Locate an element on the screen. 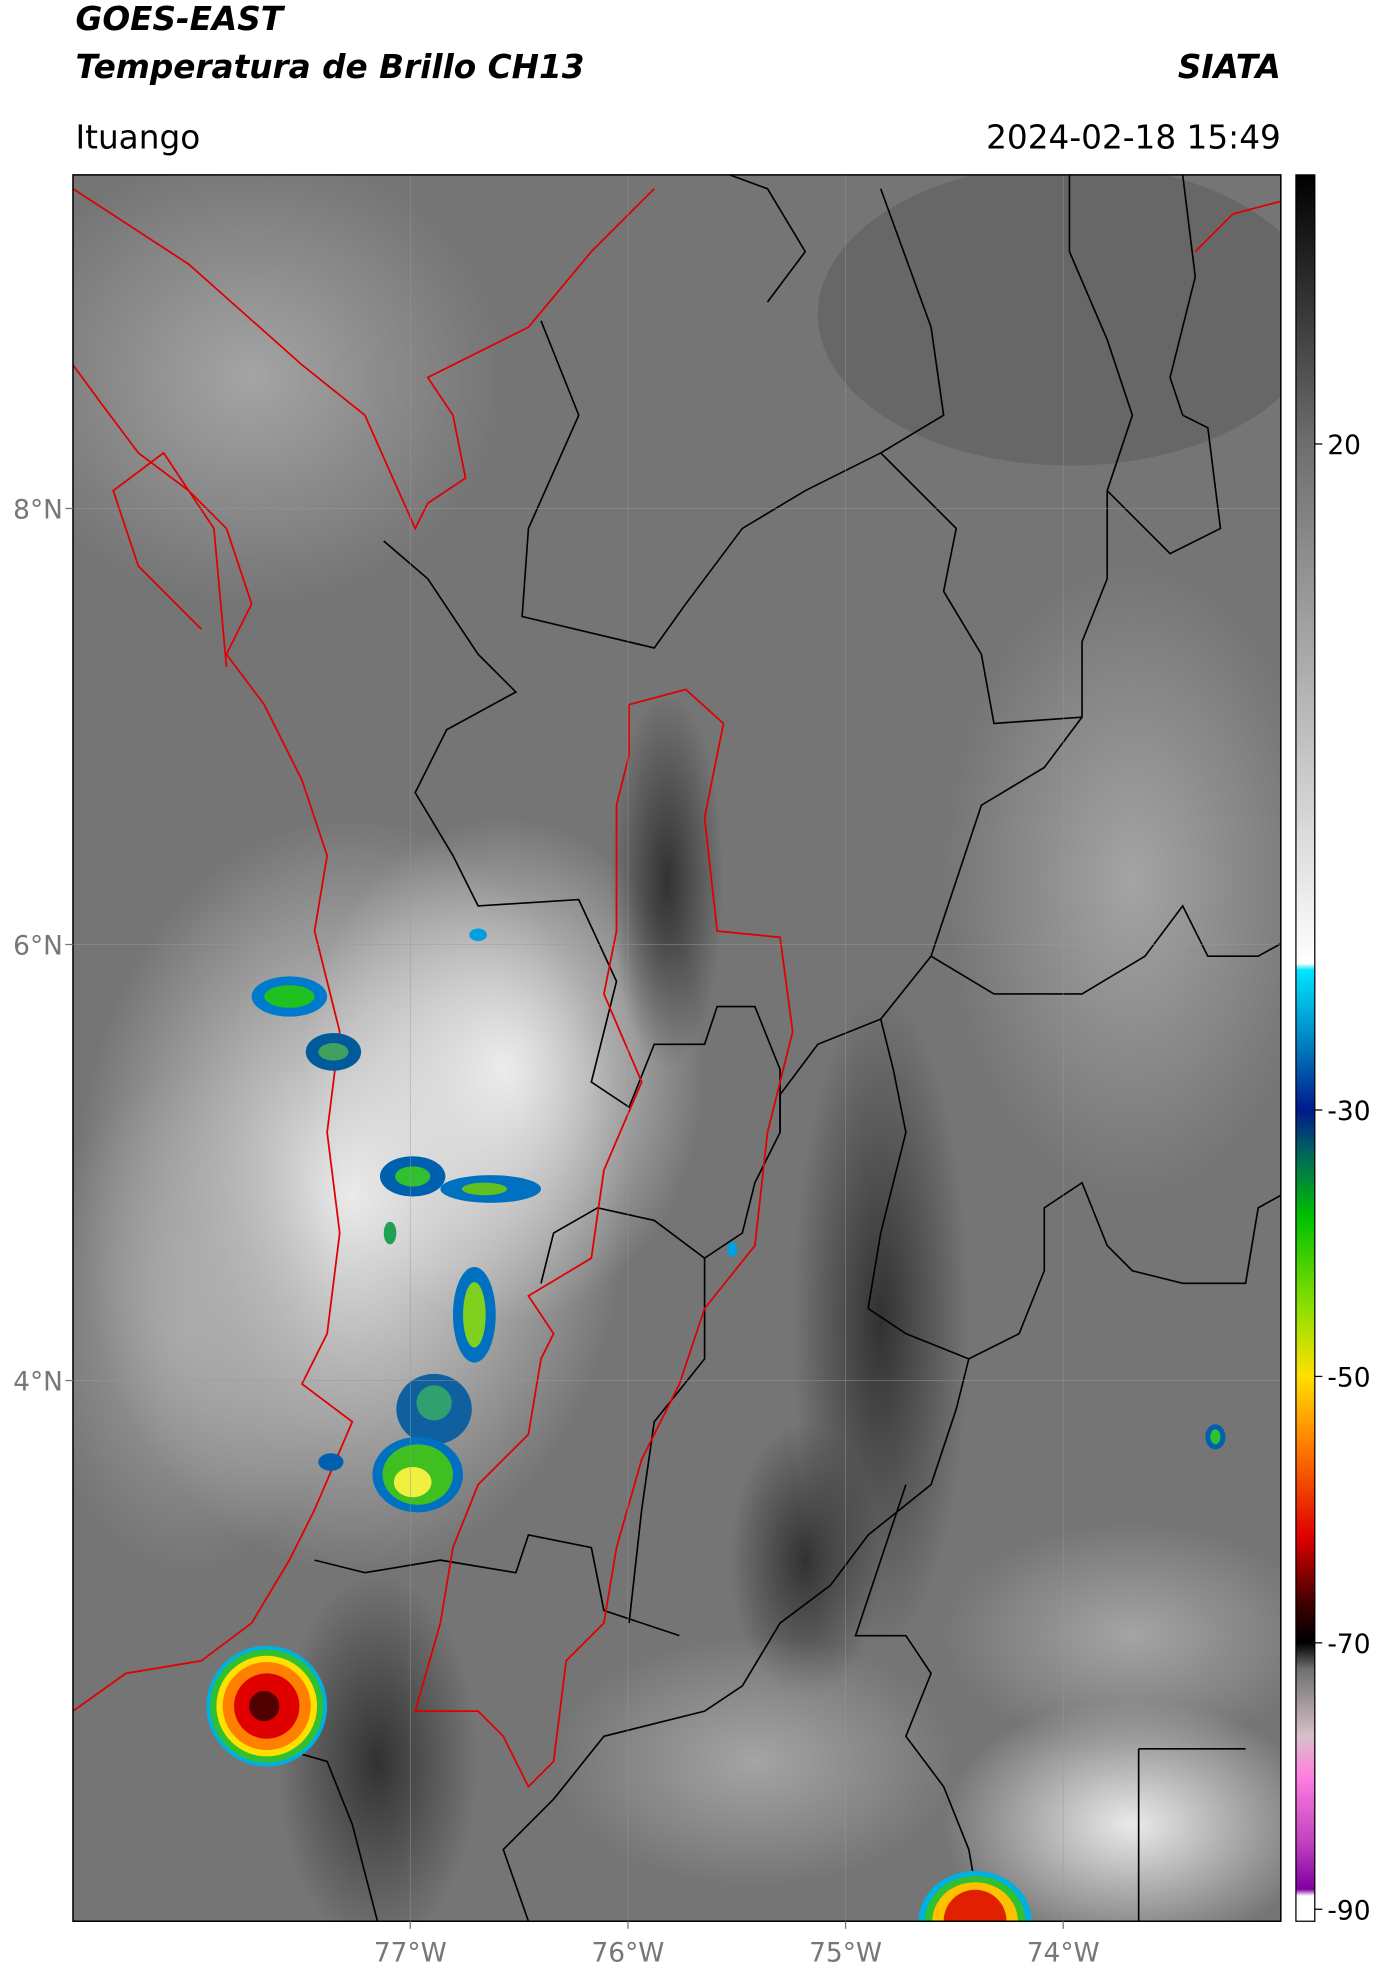 The image size is (1384, 1981). x-tick-label: 76°W is located at coordinates (627, 1952).